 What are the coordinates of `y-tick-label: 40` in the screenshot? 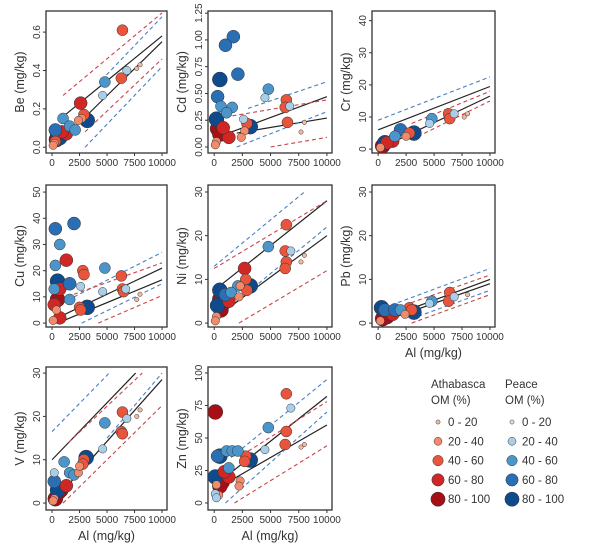 It's located at (363, 21).